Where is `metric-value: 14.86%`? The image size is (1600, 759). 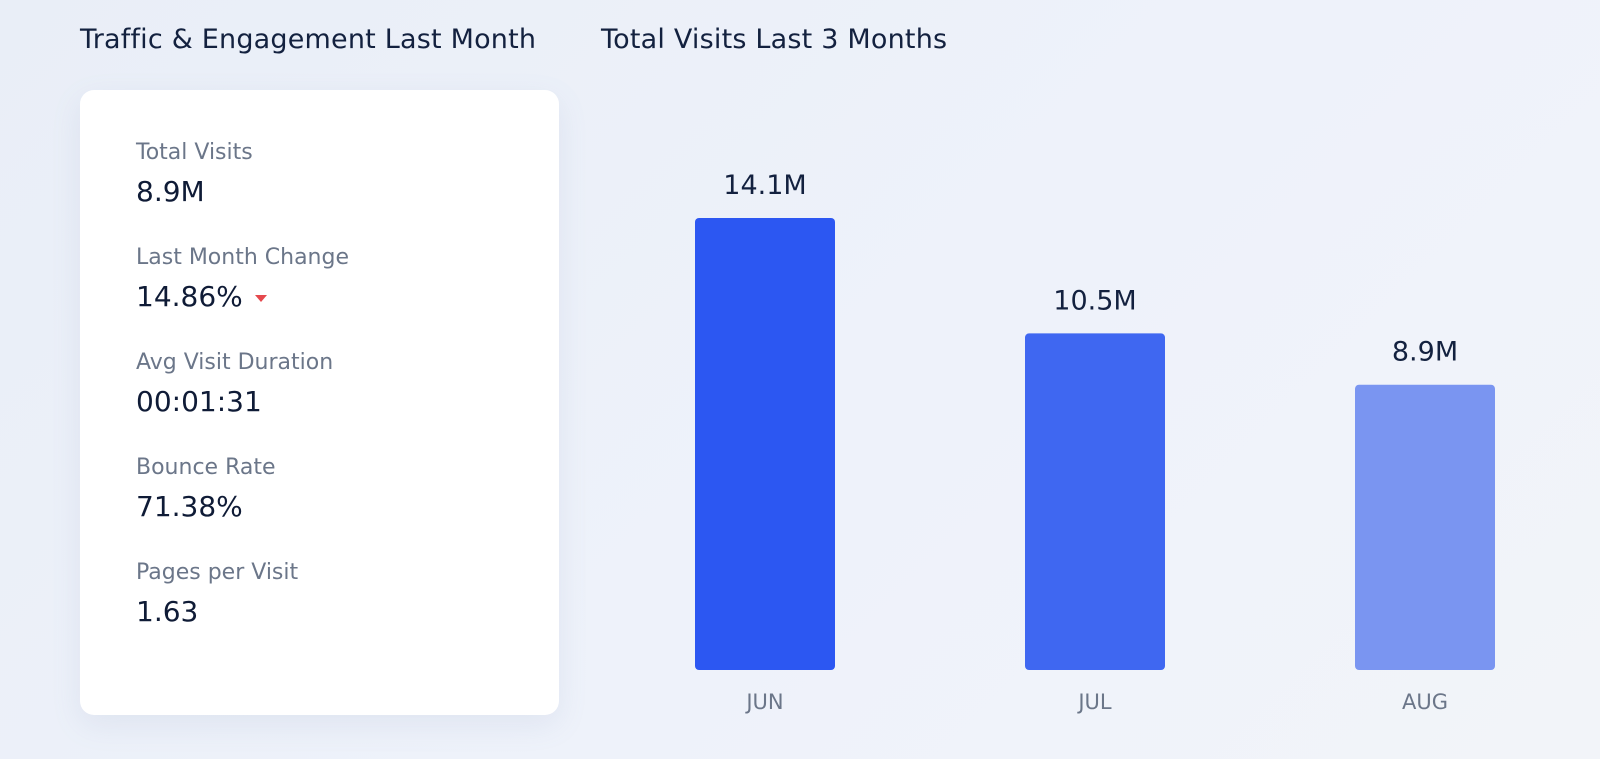 metric-value: 14.86% is located at coordinates (242, 297).